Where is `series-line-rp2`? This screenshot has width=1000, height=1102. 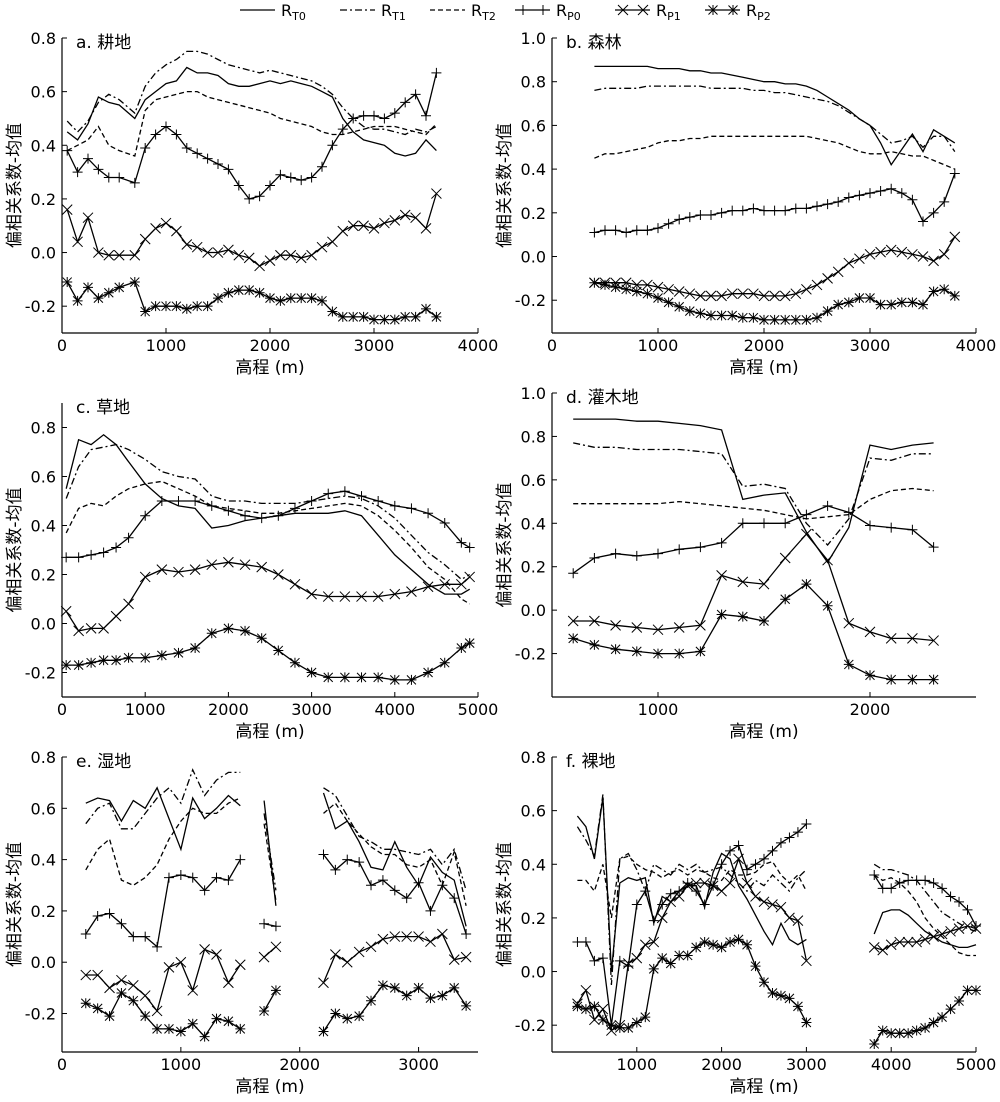
series-line-rp2 is located at coordinates (163, 1015).